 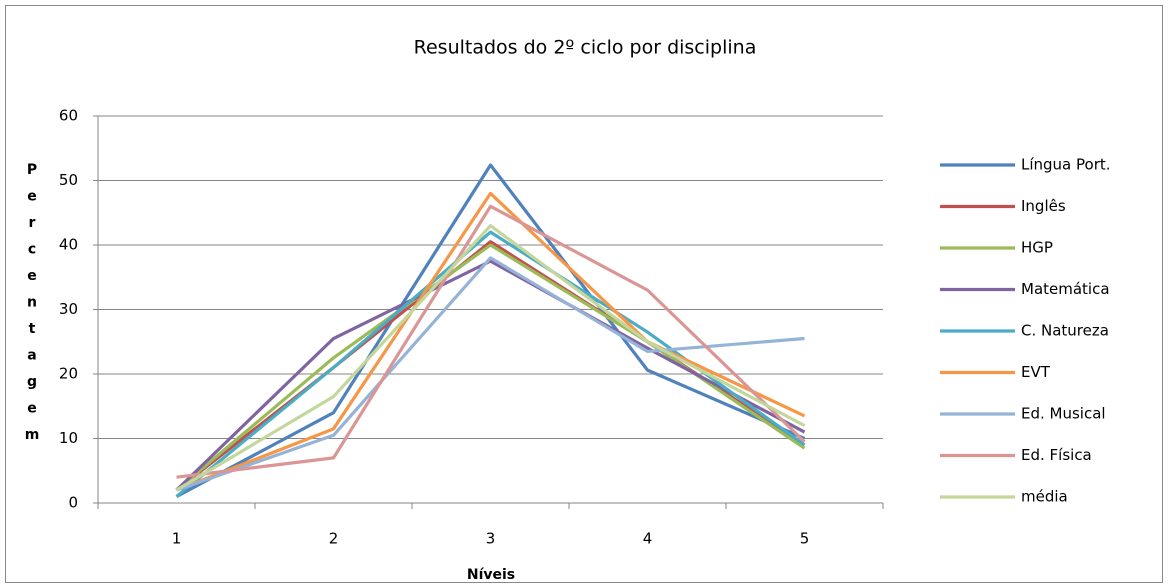 I want to click on y-tick-label: 50, so click(x=68, y=180).